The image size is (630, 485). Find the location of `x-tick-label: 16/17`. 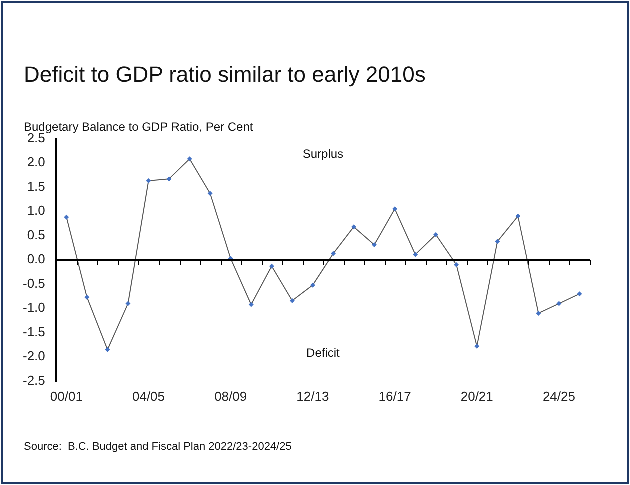

x-tick-label: 16/17 is located at coordinates (395, 396).